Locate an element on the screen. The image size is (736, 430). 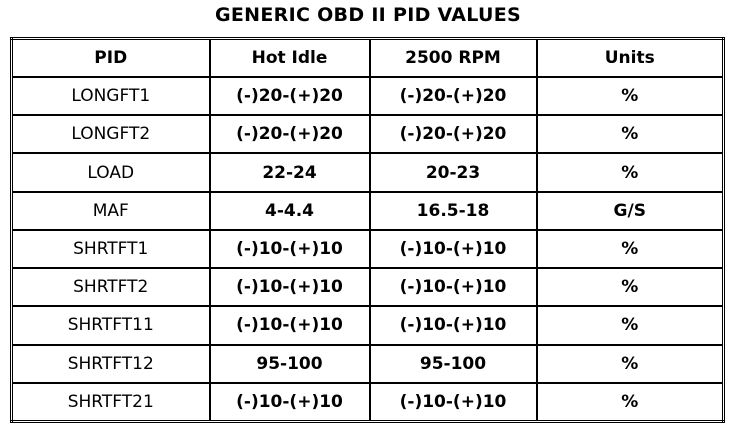
table-cell: 22-24 is located at coordinates (289, 172).